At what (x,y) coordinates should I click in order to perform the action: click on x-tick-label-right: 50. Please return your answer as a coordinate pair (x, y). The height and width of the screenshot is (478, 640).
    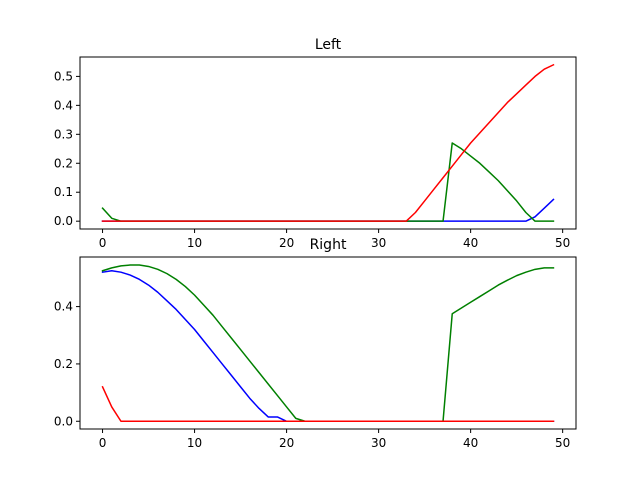
    Looking at the image, I should click on (562, 443).